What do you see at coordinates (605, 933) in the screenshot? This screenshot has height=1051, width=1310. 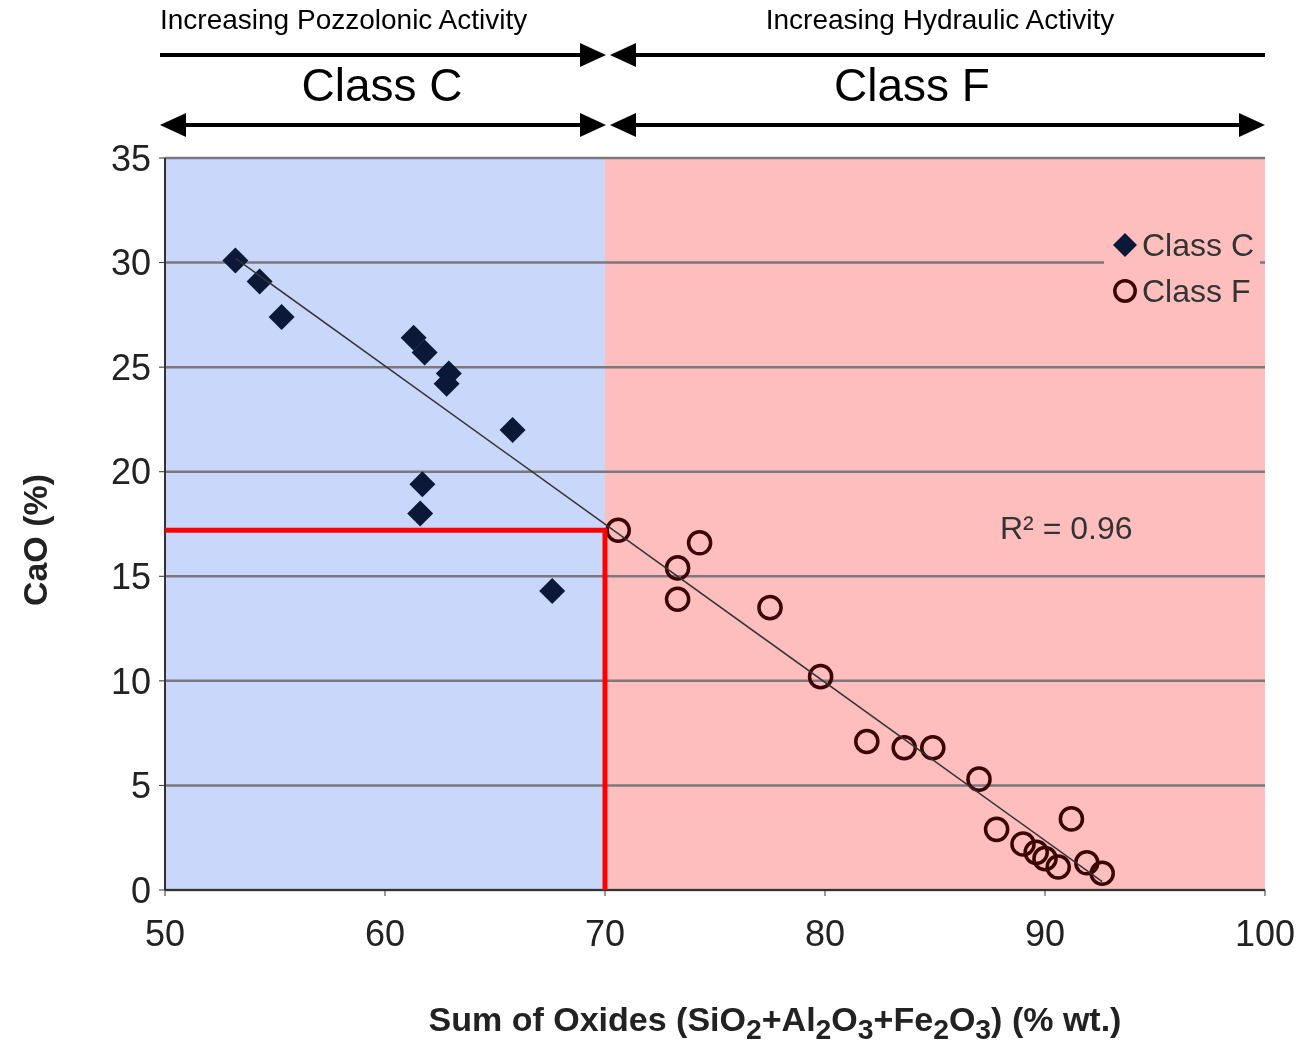 I see `x-tick-label: 70` at bounding box center [605, 933].